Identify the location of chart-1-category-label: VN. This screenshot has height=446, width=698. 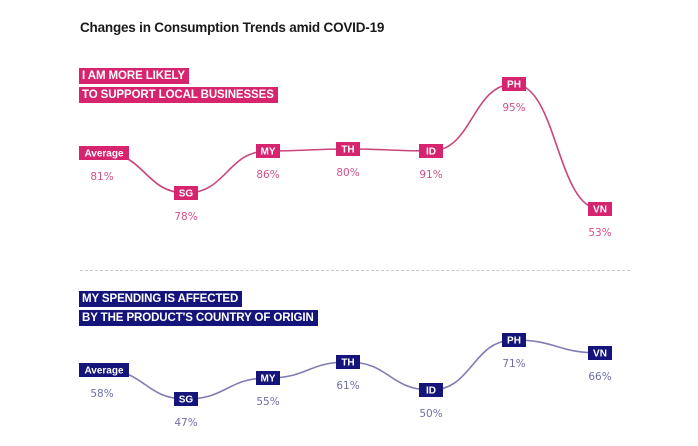
(600, 210).